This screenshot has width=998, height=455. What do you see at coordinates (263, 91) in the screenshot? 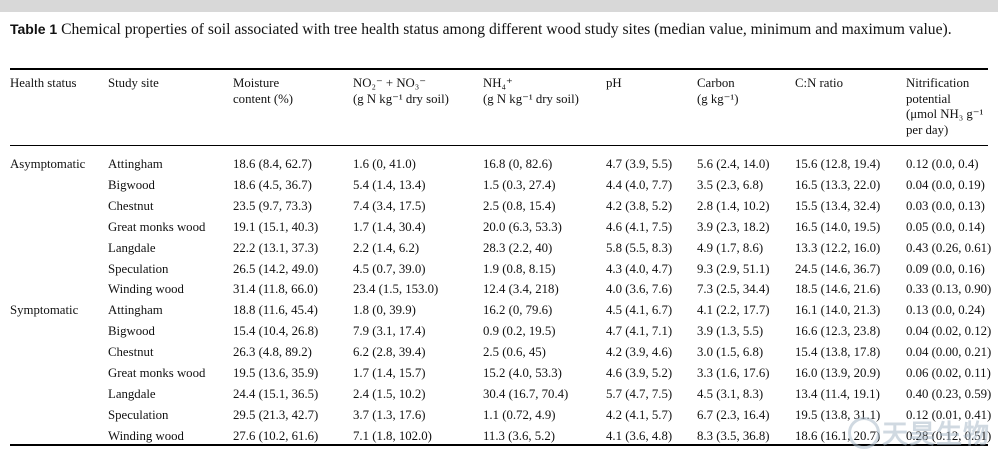
I see `header-moisture: Moisture content (%)` at bounding box center [263, 91].